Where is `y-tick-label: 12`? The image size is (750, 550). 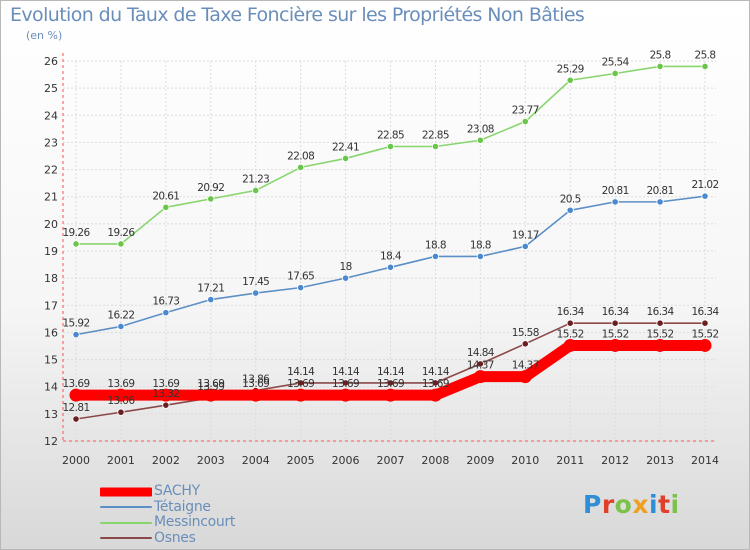
y-tick-label: 12 is located at coordinates (51, 441).